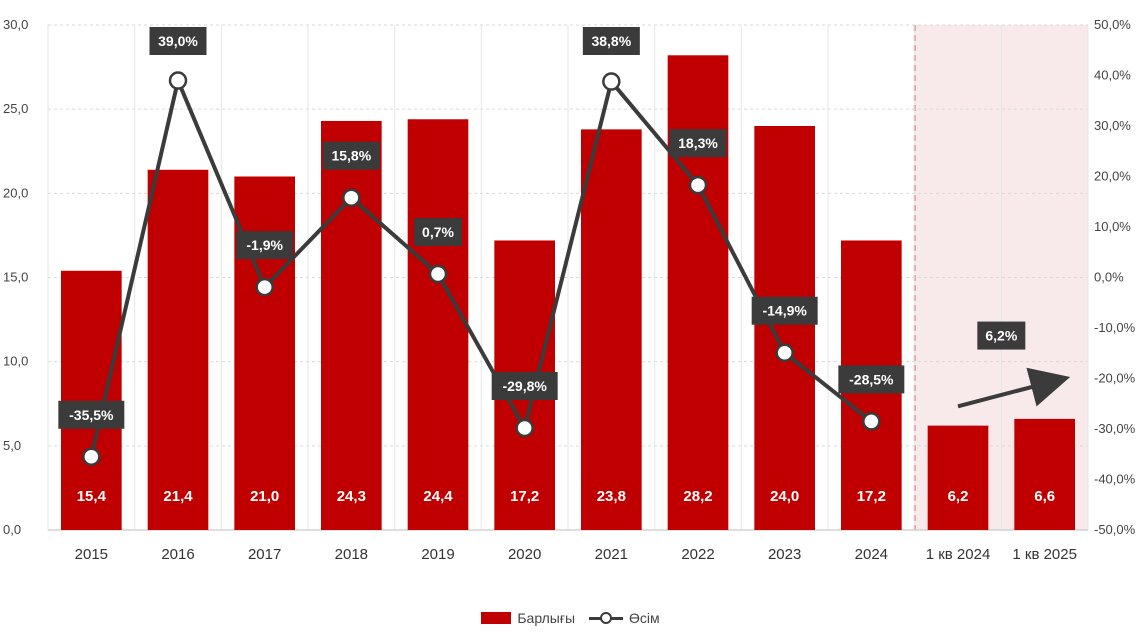 The image size is (1141, 635). Describe the element at coordinates (264, 496) in the screenshot. I see `bar-value-label: 21,0` at that location.